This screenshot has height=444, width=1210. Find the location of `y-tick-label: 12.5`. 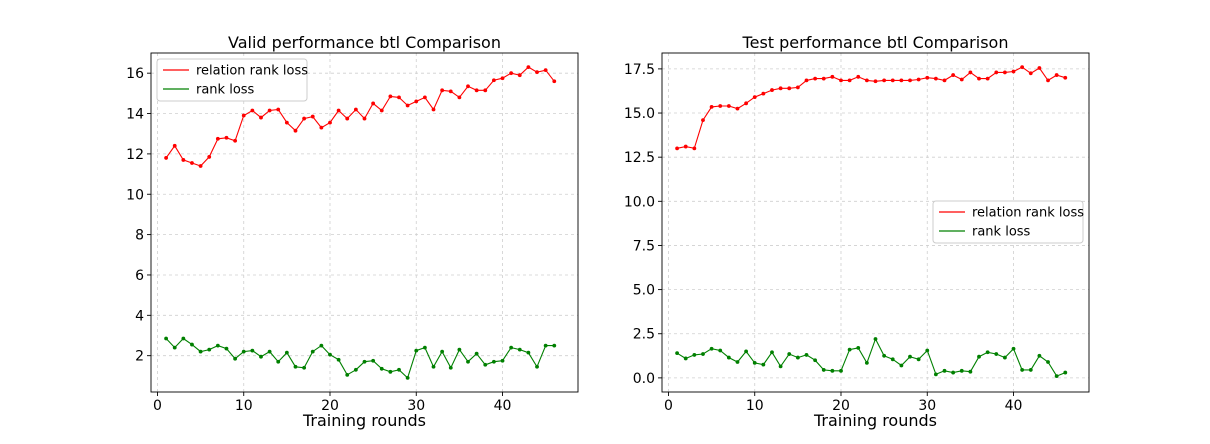

y-tick-label: 12.5 is located at coordinates (639, 158).